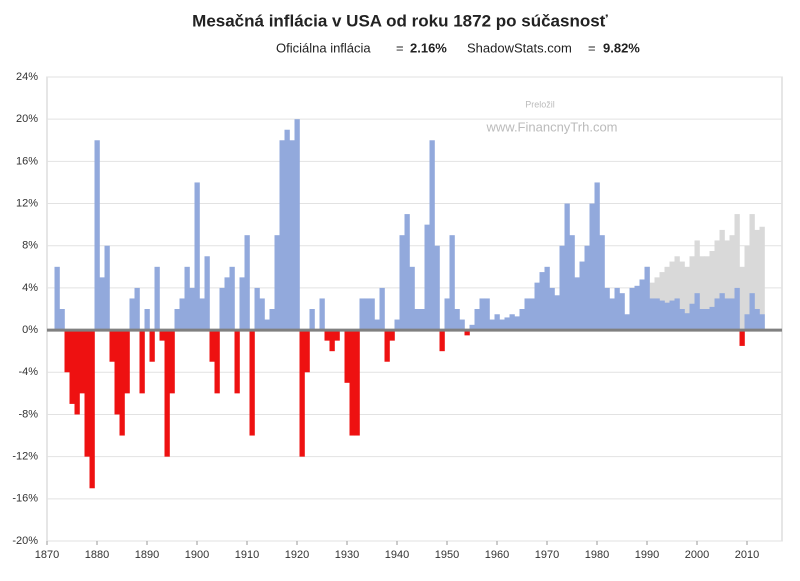 This screenshot has height=581, width=800. Describe the element at coordinates (30, 246) in the screenshot. I see `y-tick-label: 8%` at that location.